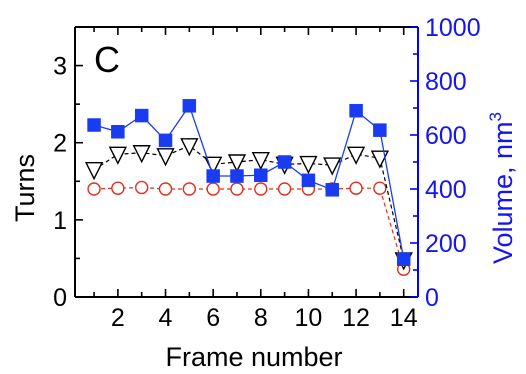  I want to click on series-line, so click(249, 228).